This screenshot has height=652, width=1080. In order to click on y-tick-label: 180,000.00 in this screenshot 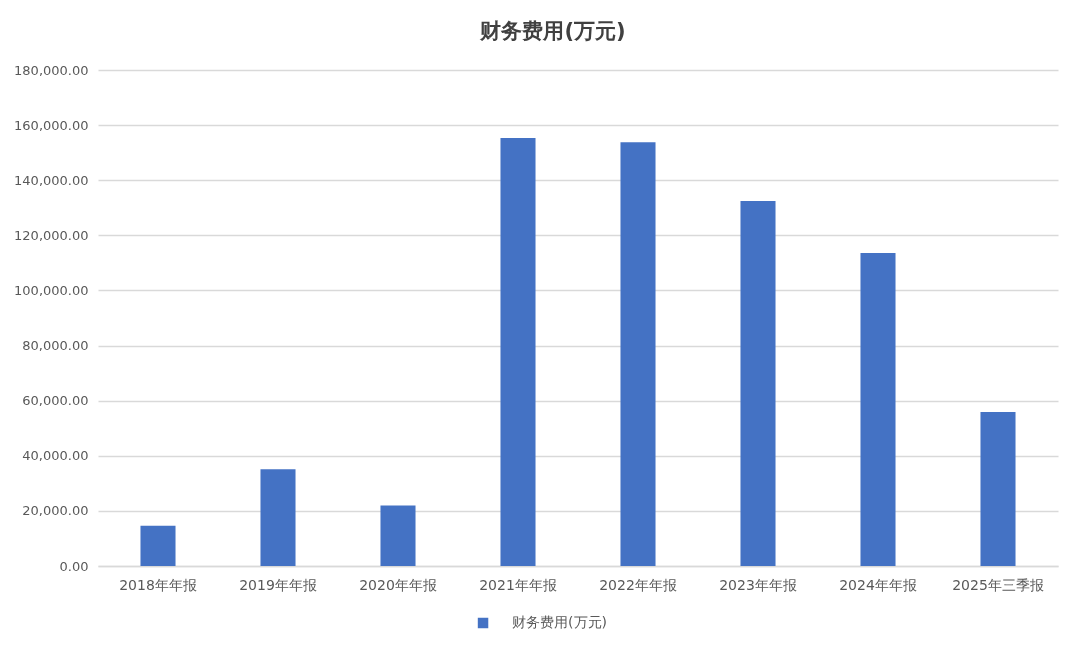, I will do `click(51, 70)`.